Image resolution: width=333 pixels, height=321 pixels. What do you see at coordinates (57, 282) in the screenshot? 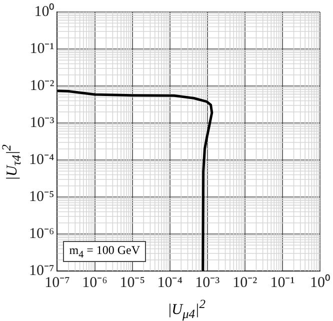
I see `x-tick-label: 10⁻⁷` at bounding box center [57, 282].